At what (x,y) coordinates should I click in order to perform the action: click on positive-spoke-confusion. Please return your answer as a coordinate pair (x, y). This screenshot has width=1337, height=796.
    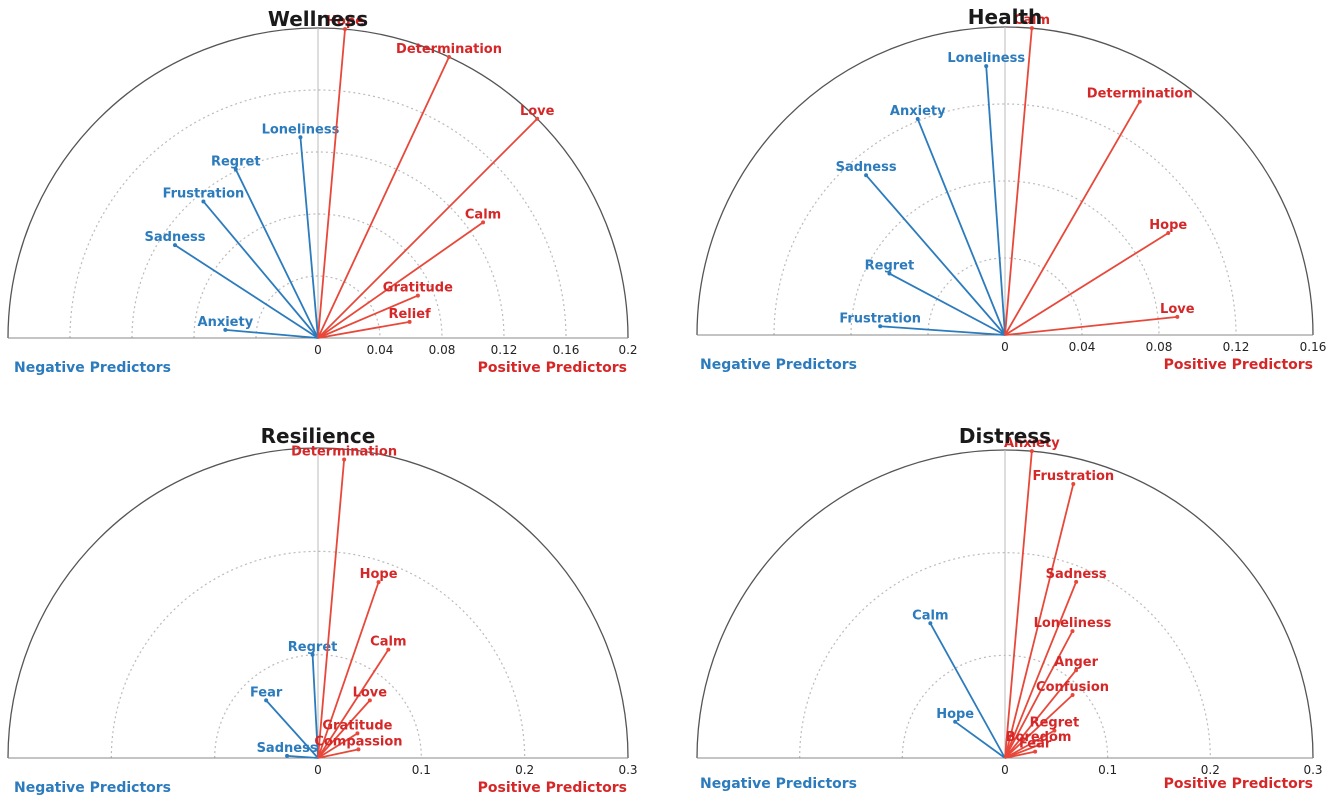
    Looking at the image, I should click on (1039, 726).